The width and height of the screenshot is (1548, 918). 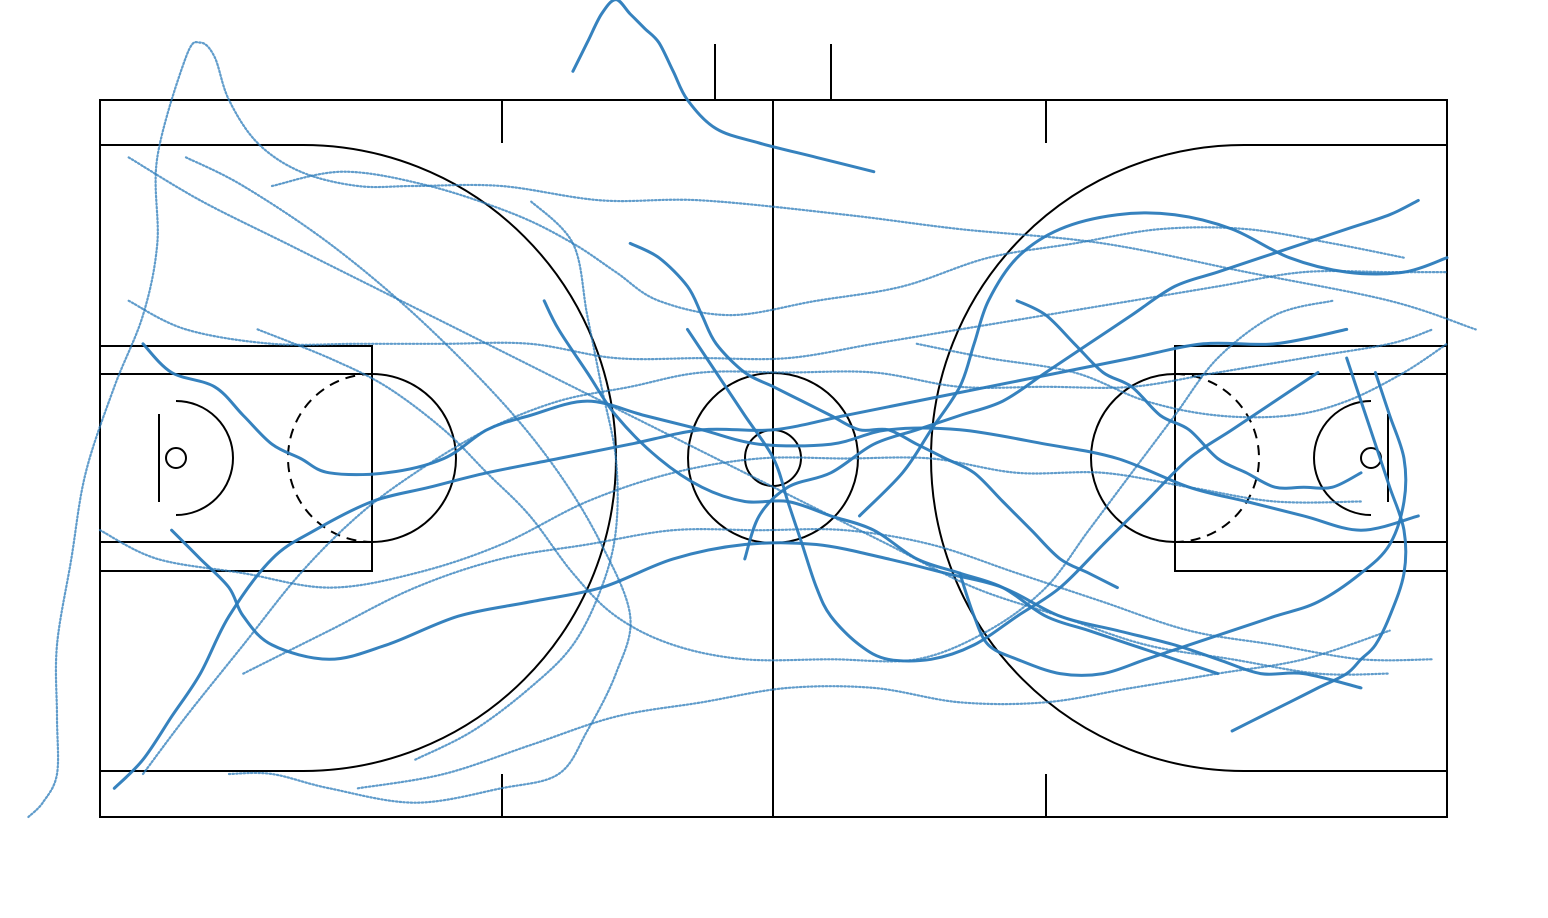 What do you see at coordinates (1311, 458) in the screenshot?
I see `lane-inner-right` at bounding box center [1311, 458].